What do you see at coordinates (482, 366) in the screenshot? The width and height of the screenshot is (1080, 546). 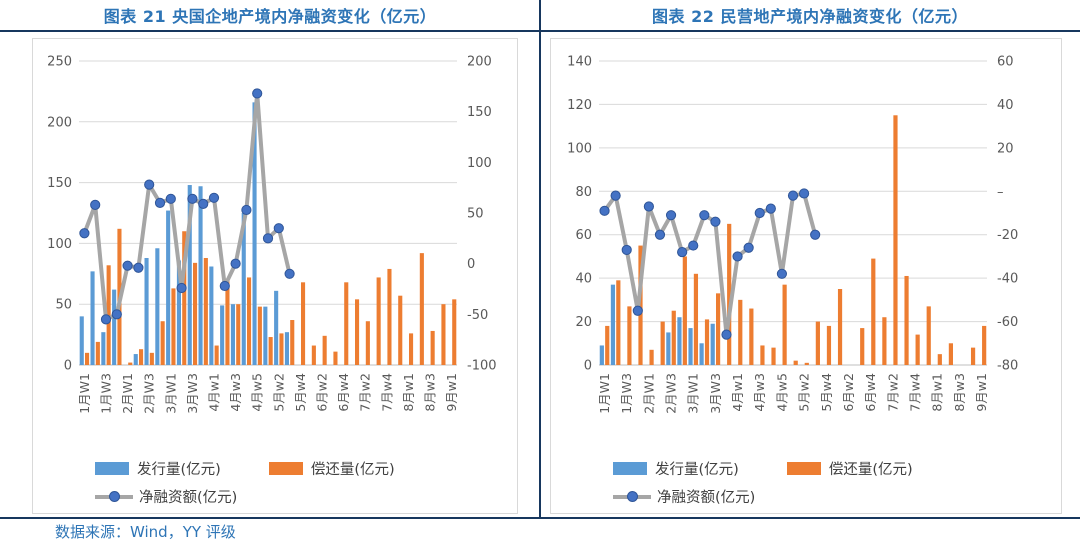 I see `svg-text: -100` at bounding box center [482, 366].